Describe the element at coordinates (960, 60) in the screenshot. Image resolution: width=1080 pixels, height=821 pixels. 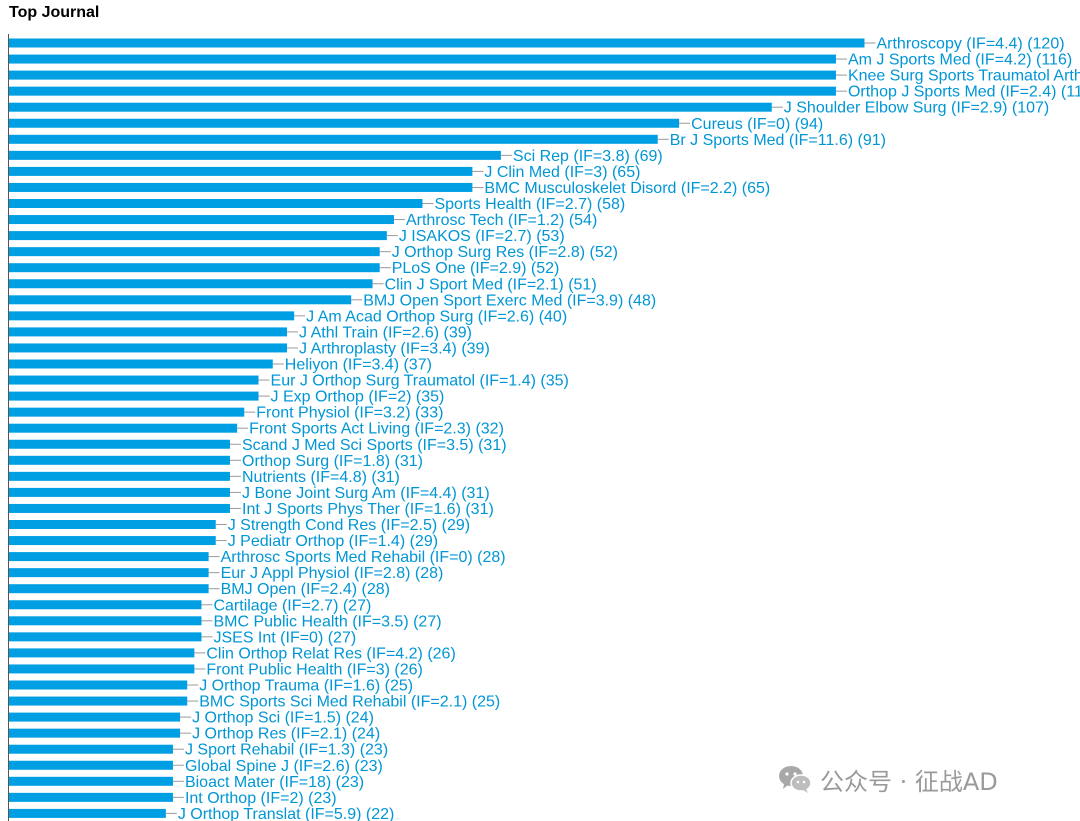
I see `bar-label: Am J Sports Med (IF=4.2) (116)` at that location.